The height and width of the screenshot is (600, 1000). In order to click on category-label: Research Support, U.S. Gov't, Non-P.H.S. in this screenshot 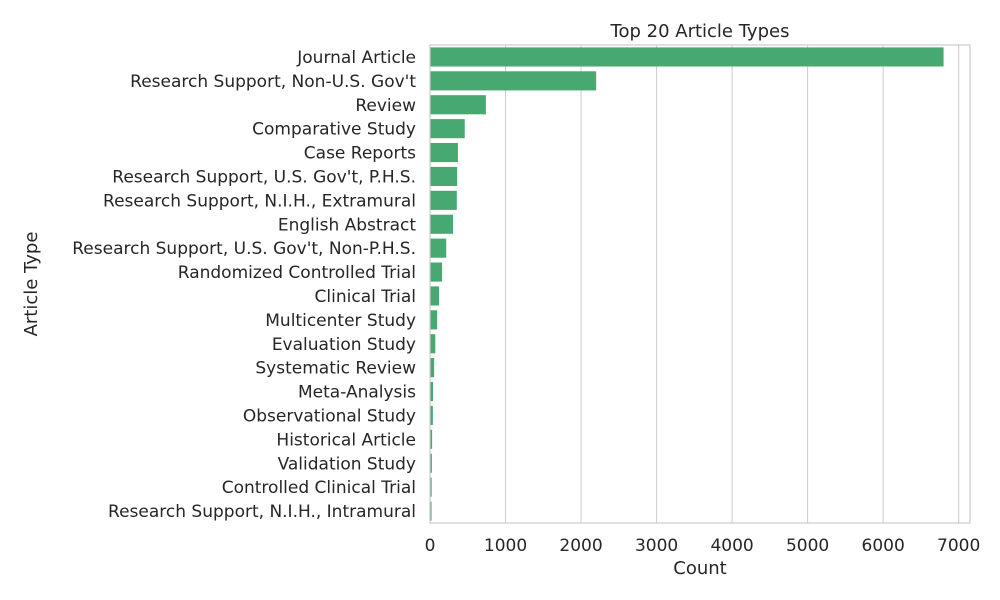, I will do `click(244, 249)`.